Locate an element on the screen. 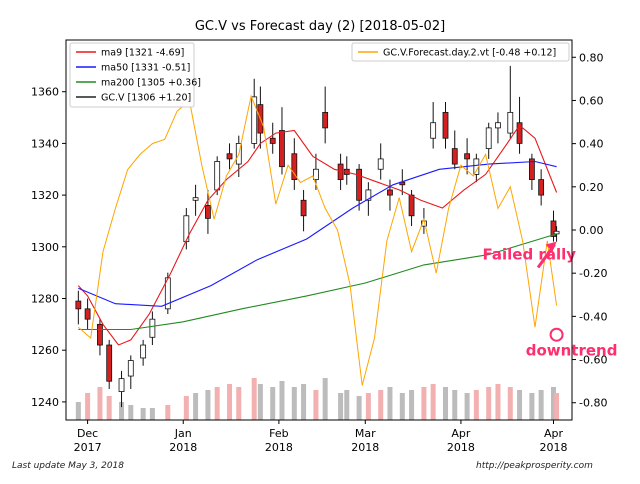 This screenshot has width=640, height=484. y-tick-label: 1320 is located at coordinates (45, 195).